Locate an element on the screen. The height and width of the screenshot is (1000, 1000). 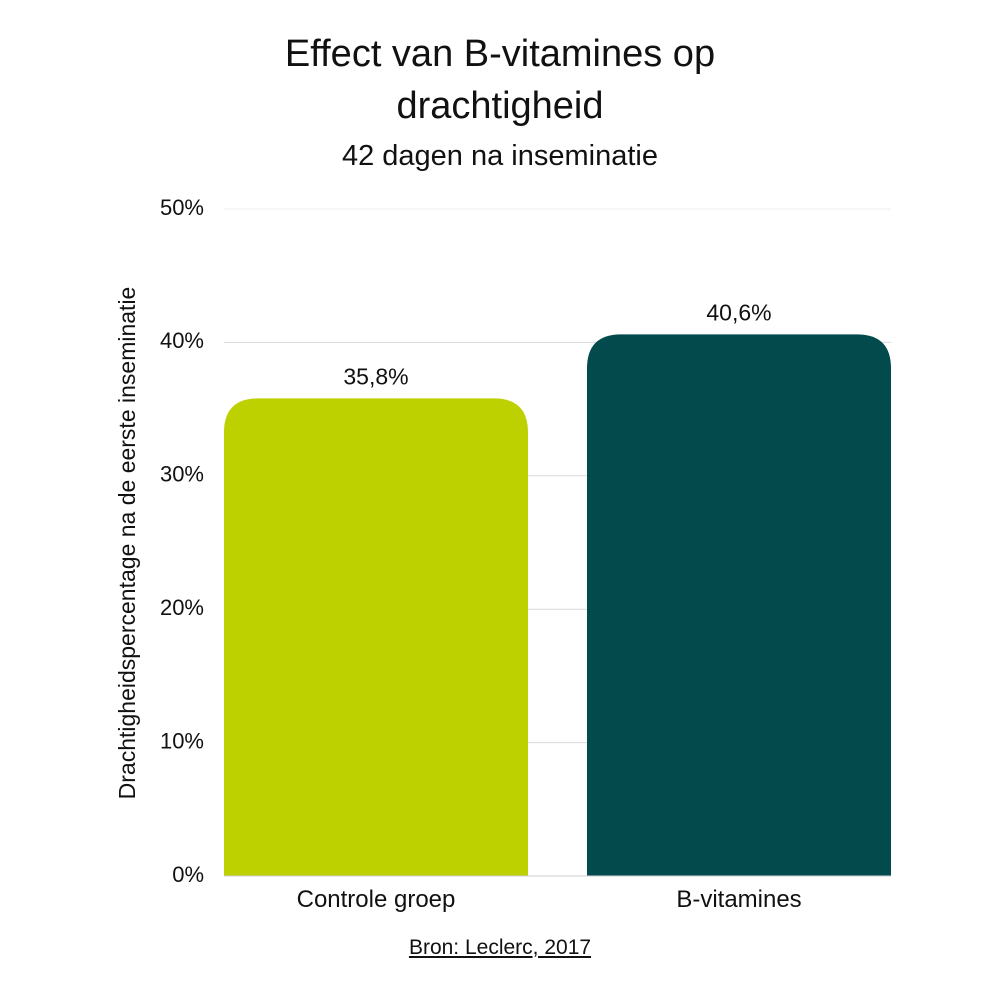
y-tick-label: 50% is located at coordinates (182, 207).